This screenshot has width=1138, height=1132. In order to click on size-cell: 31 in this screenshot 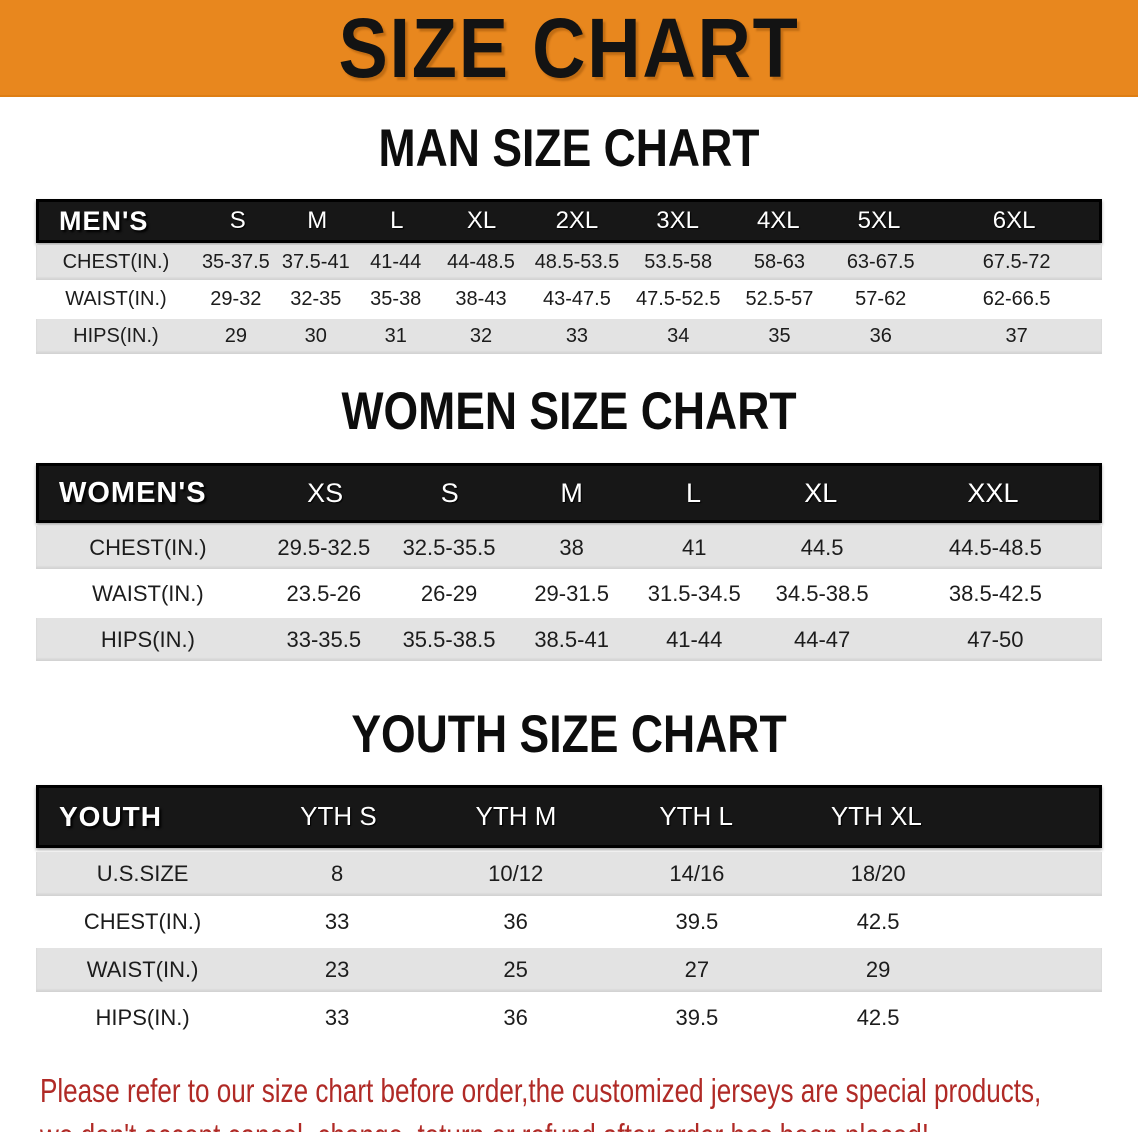, I will do `click(395, 336)`.